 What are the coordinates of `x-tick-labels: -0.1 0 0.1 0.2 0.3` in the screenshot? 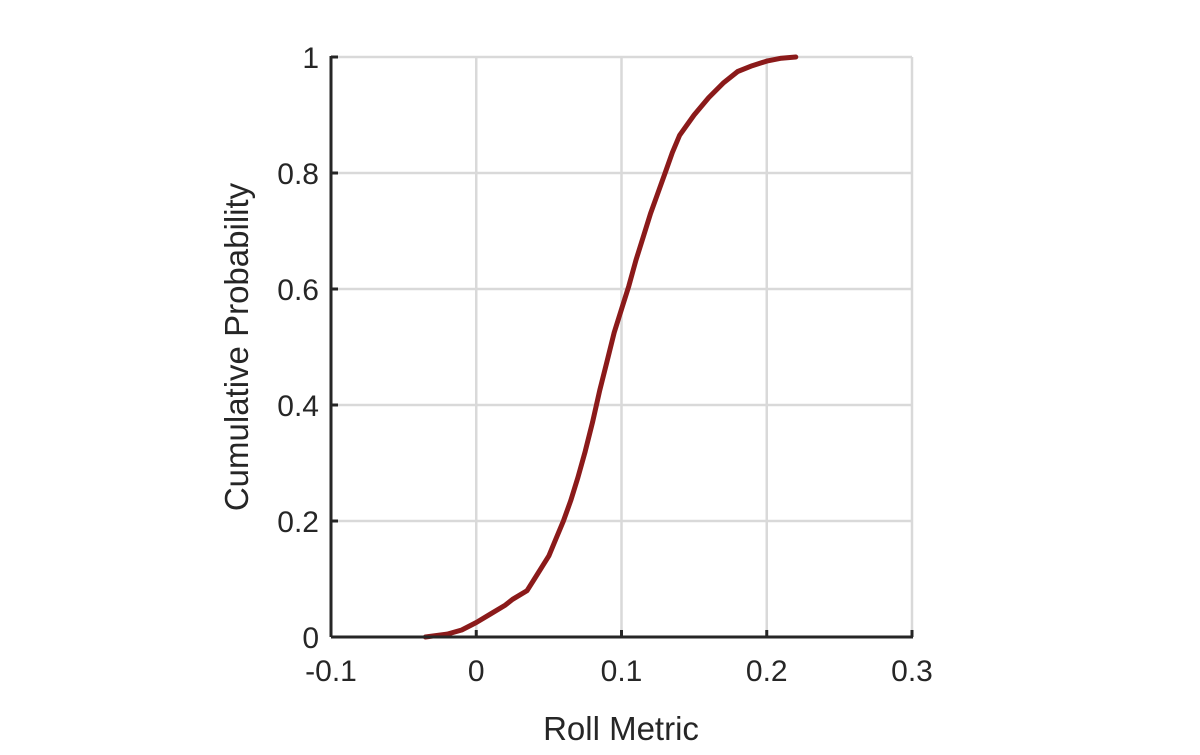 It's located at (619, 671).